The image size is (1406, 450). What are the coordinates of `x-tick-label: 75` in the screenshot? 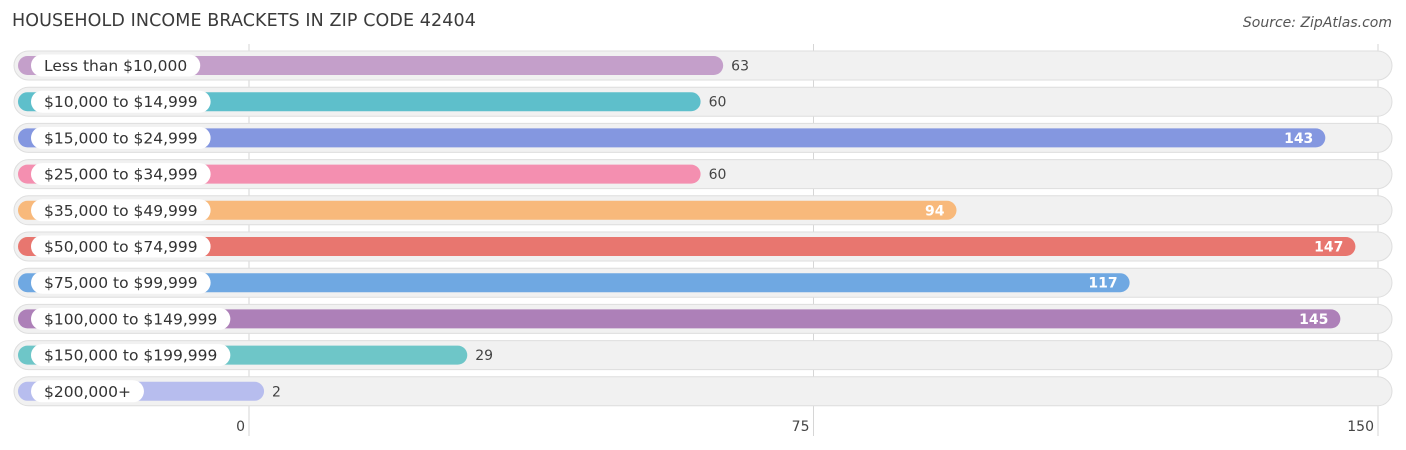 It's located at (801, 427).